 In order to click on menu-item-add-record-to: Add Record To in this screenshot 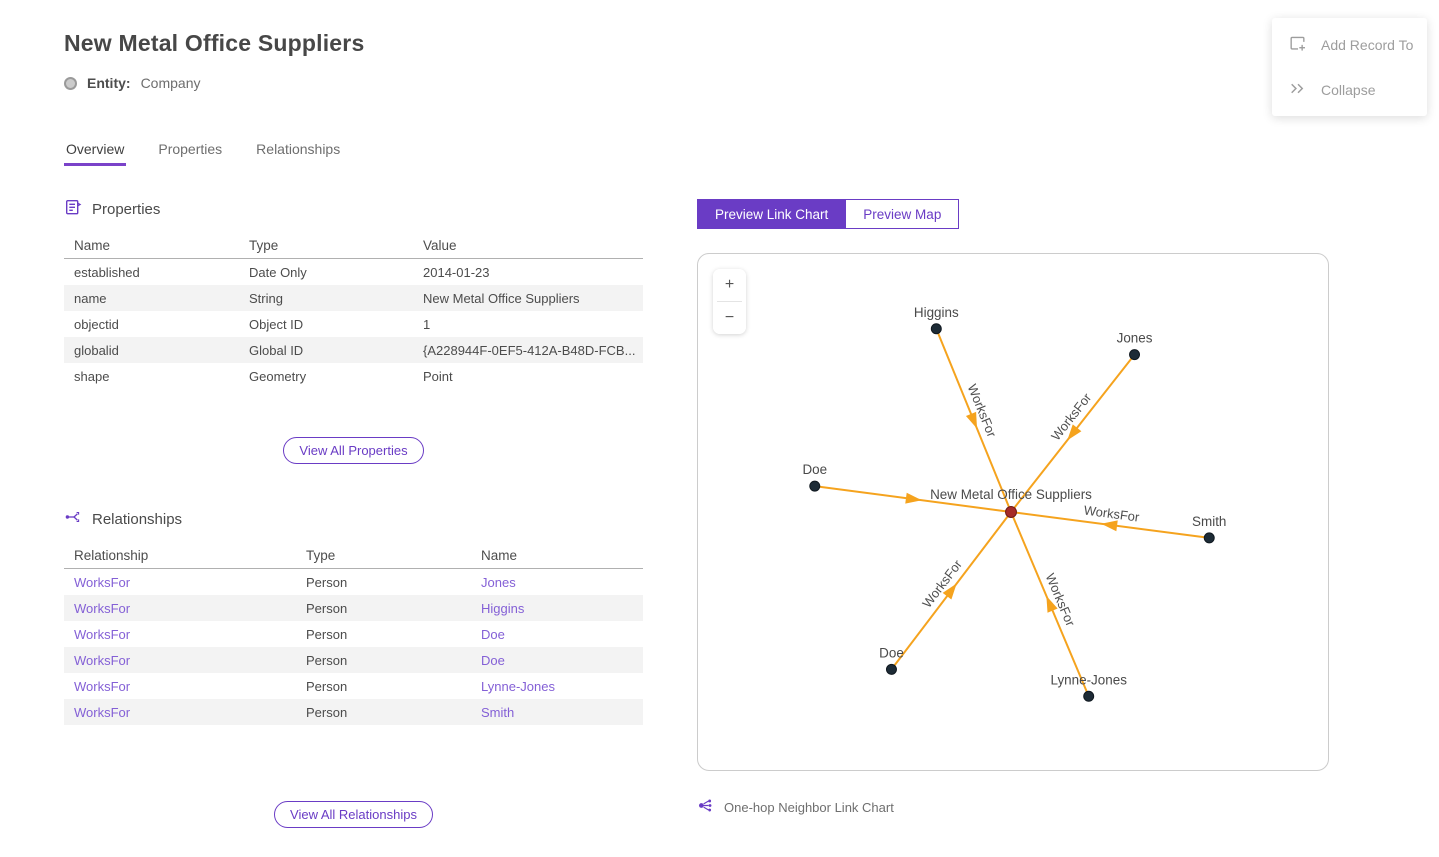, I will do `click(1349, 44)`.